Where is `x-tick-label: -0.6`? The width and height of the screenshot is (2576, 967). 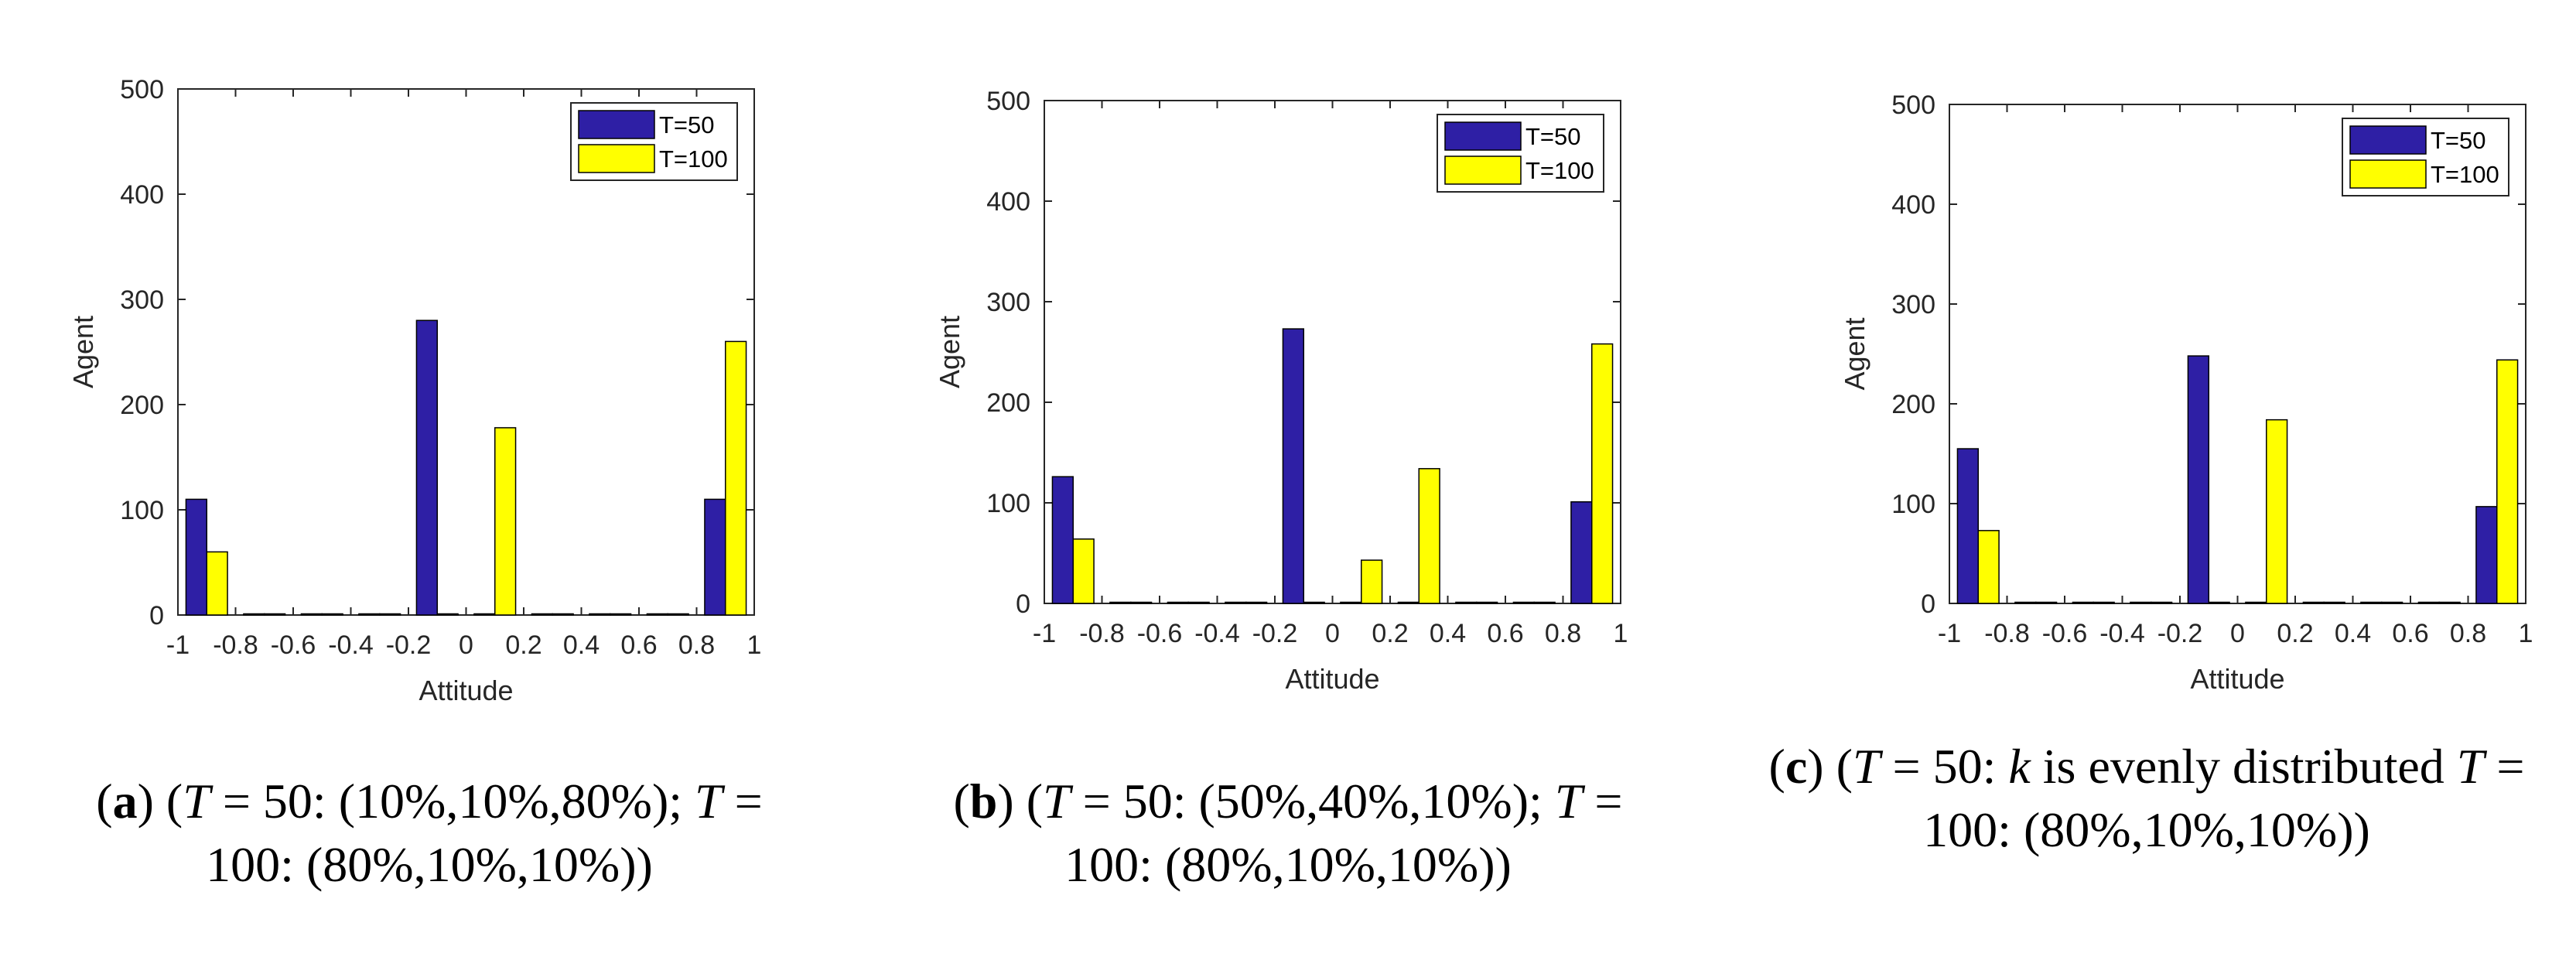
x-tick-label: -0.6 is located at coordinates (1160, 633).